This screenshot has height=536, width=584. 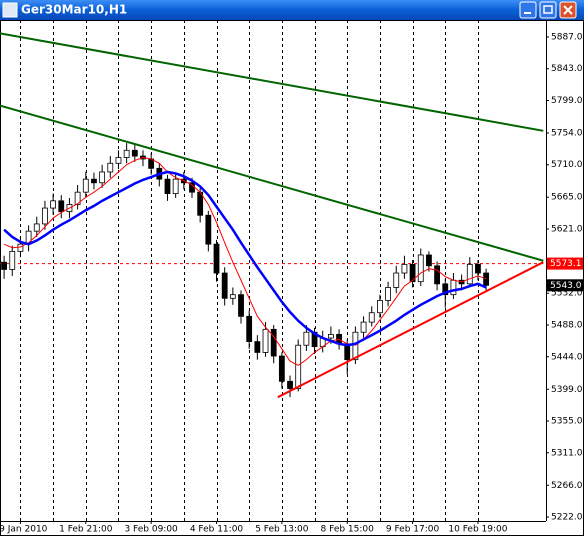 What do you see at coordinates (567, 229) in the screenshot?
I see `y-tick-label: 5621.0` at bounding box center [567, 229].